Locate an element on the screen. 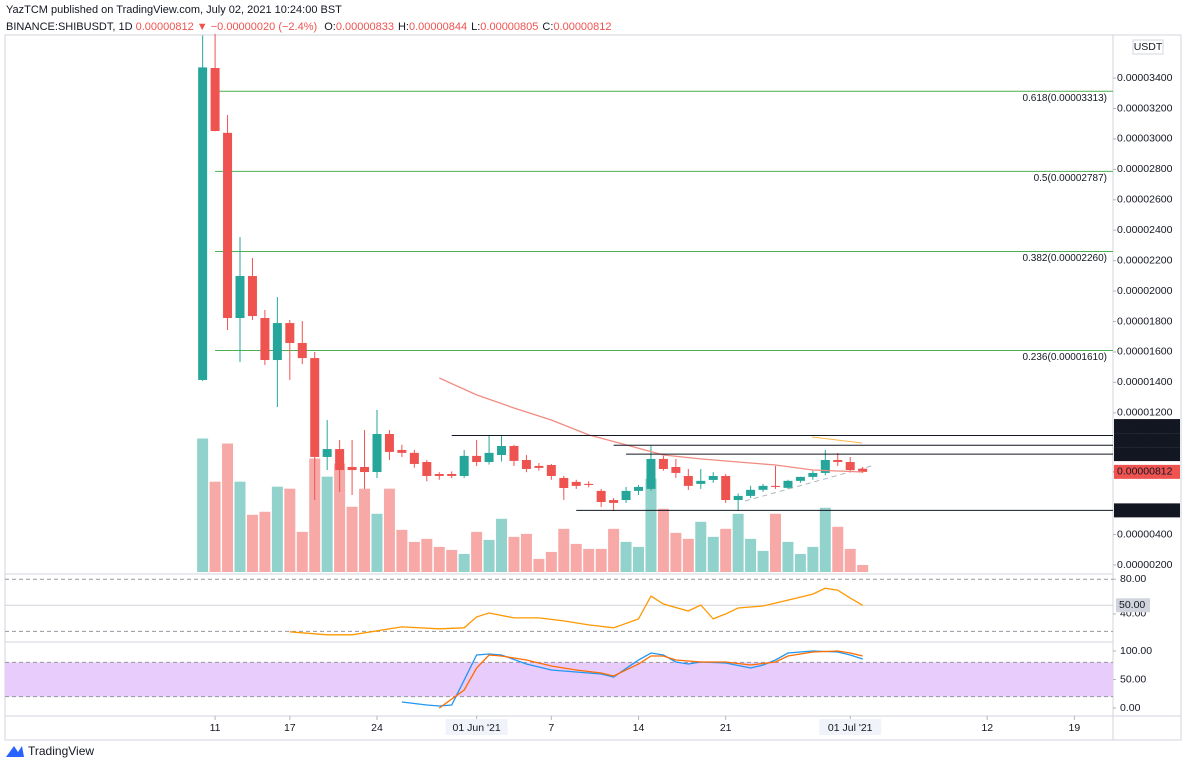 The image size is (1186, 768). y-tick-label: 0.00002600 is located at coordinates (1145, 200).